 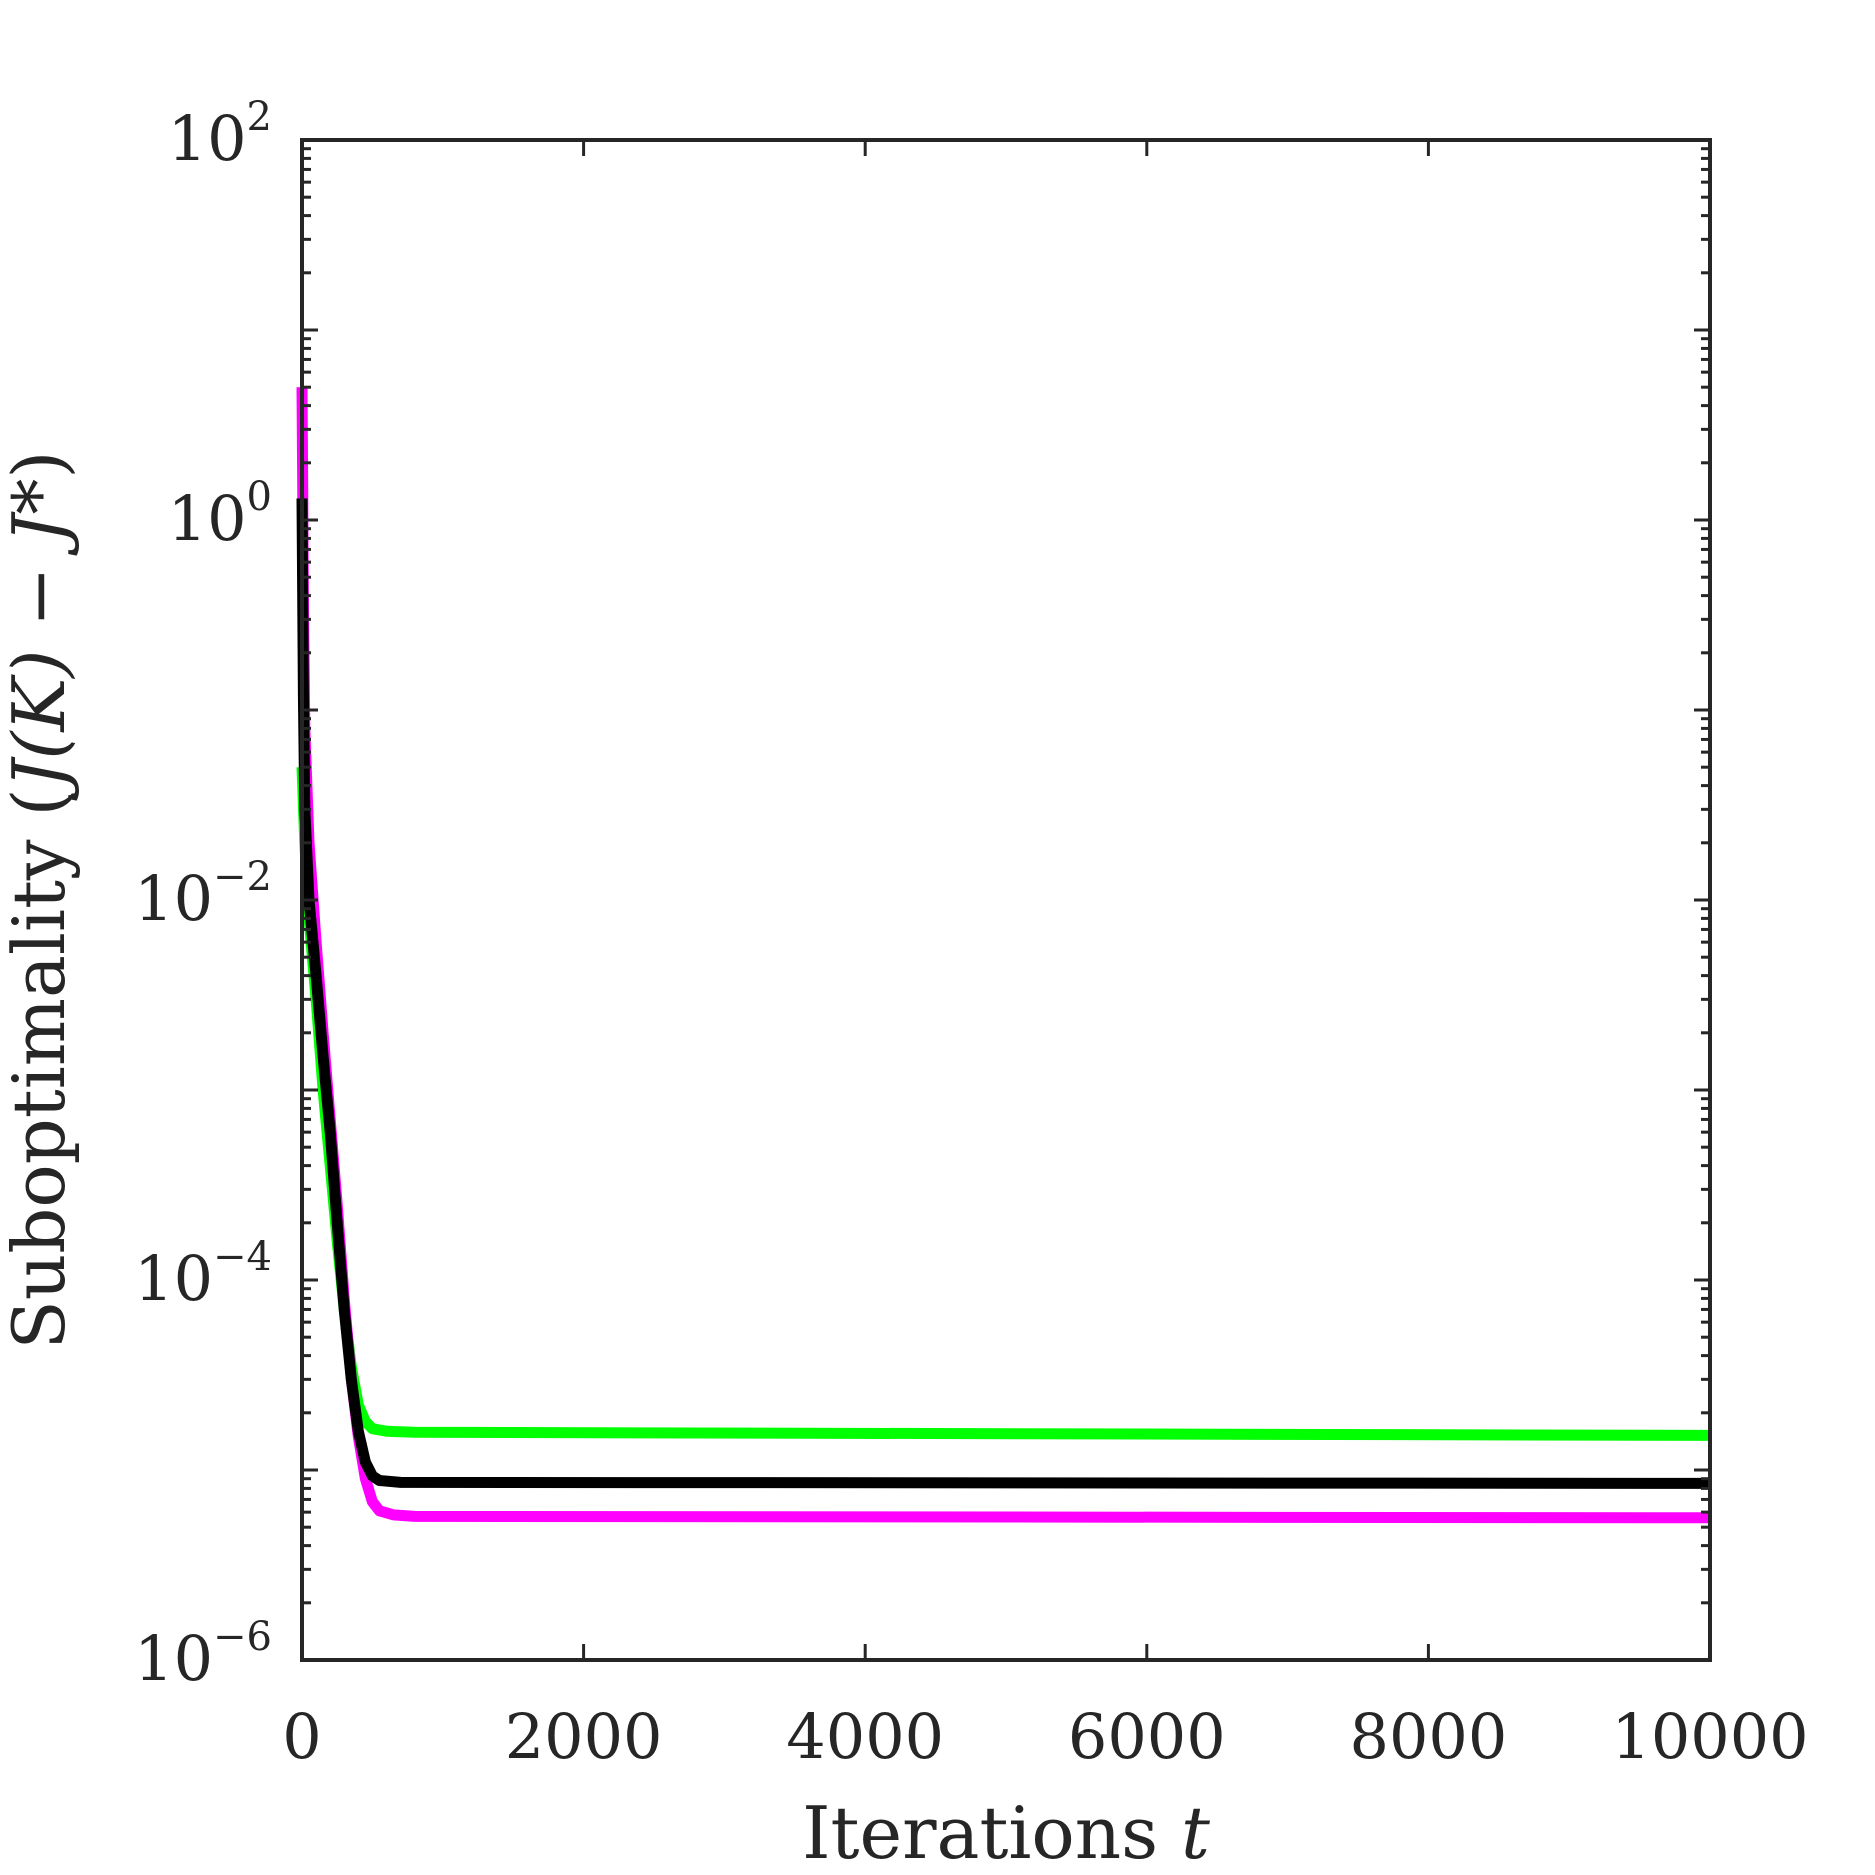 I want to click on x-axis-label: Iterations t, so click(x=1006, y=1833).